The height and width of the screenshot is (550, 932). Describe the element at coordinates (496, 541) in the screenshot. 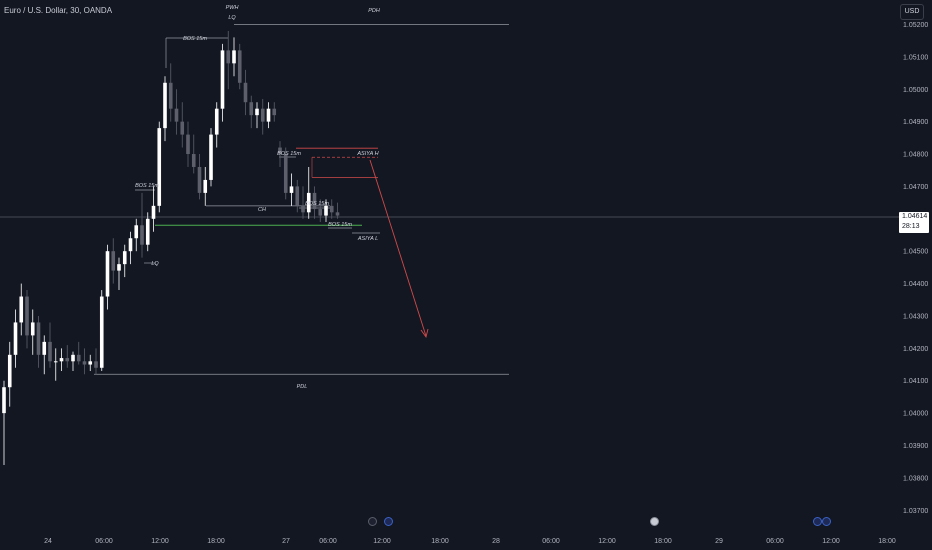

I see `x-tick-label: 28` at that location.